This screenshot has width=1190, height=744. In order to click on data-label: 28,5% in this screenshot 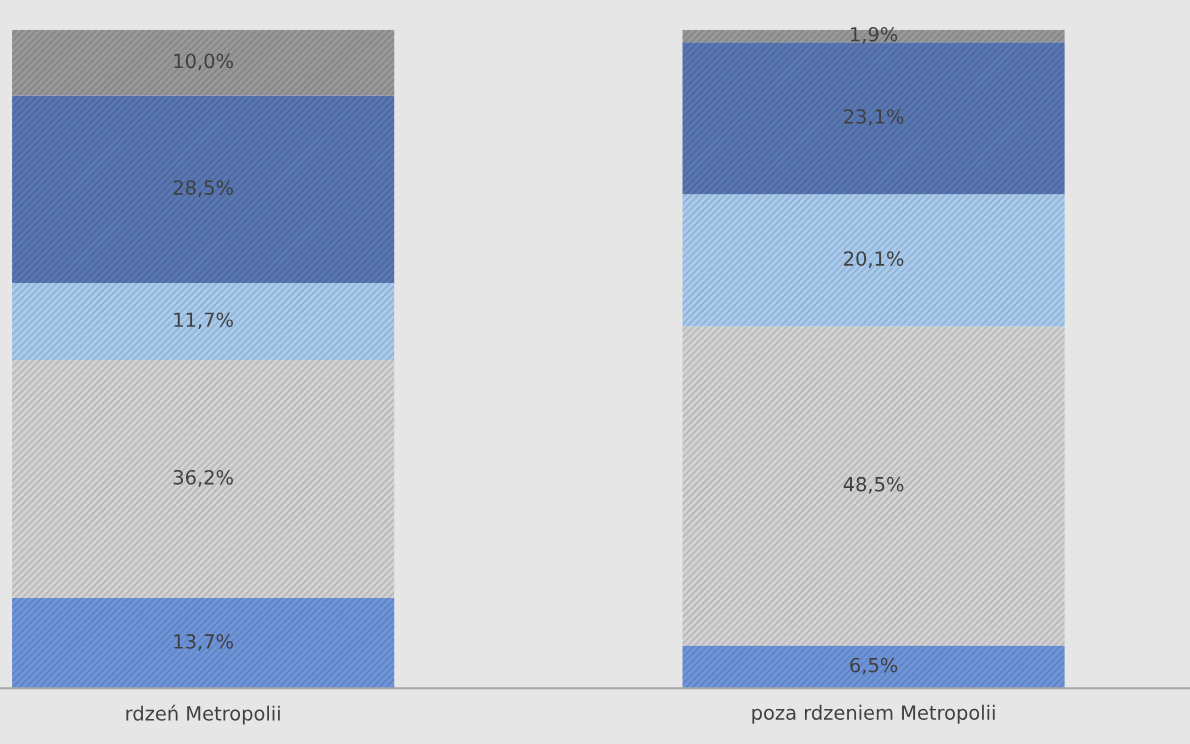, I will do `click(203, 188)`.